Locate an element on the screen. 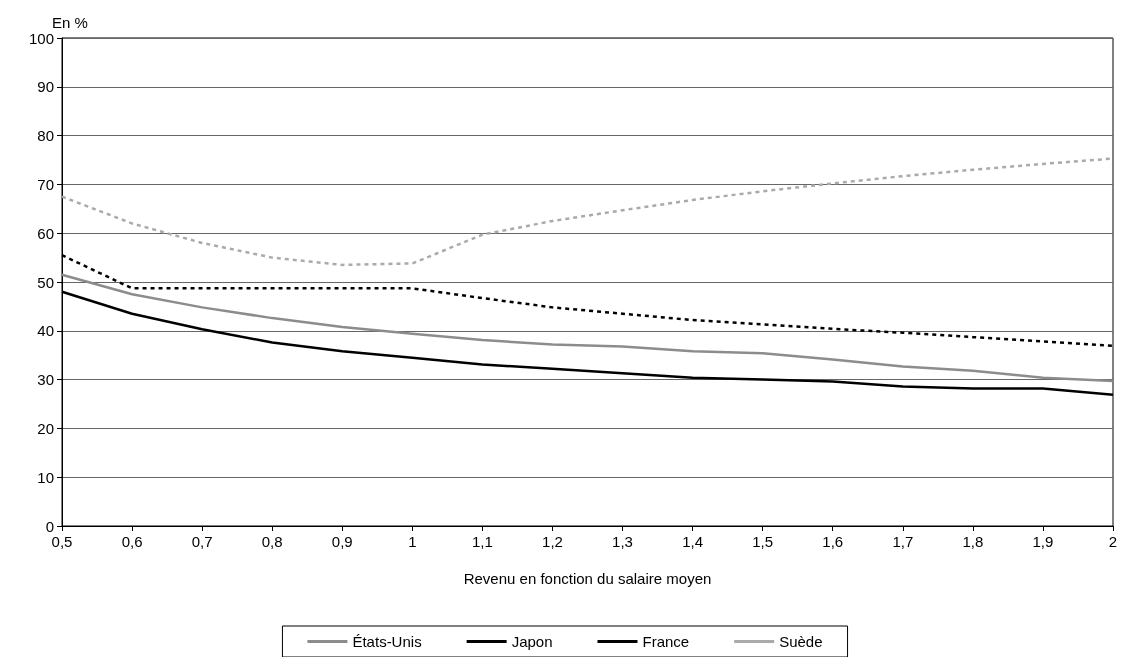 This screenshot has height=657, width=1130. x-tick-label: 1,3 is located at coordinates (622, 541).